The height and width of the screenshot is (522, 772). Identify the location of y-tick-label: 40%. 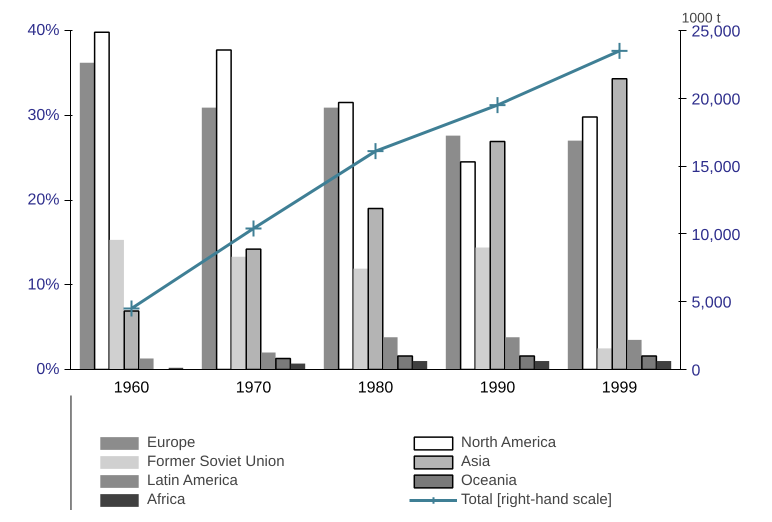
(43, 30).